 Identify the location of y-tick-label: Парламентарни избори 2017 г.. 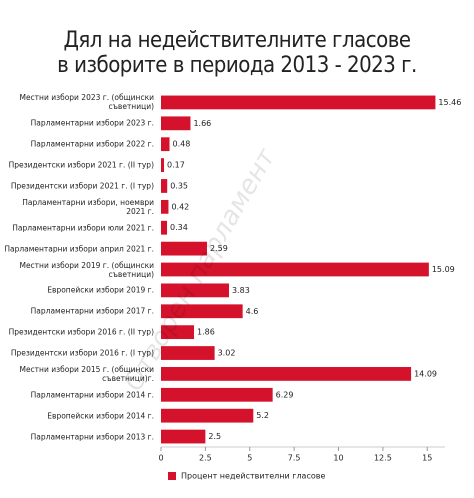
(92, 311).